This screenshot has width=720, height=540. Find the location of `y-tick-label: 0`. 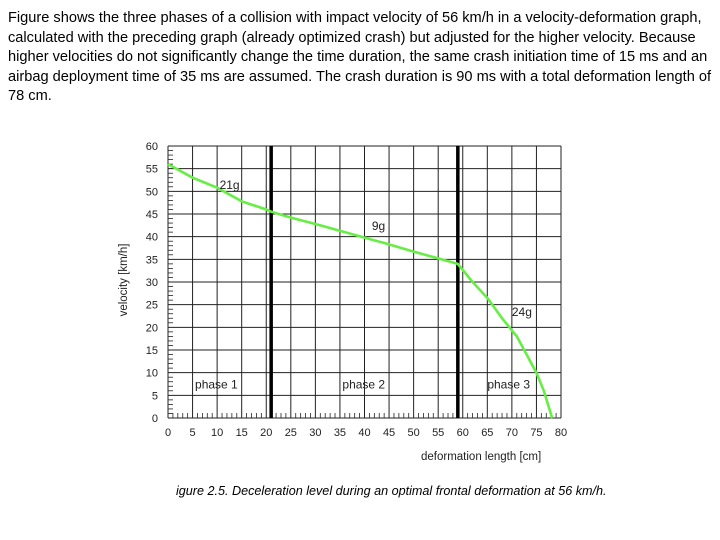

y-tick-label: 0 is located at coordinates (155, 419).